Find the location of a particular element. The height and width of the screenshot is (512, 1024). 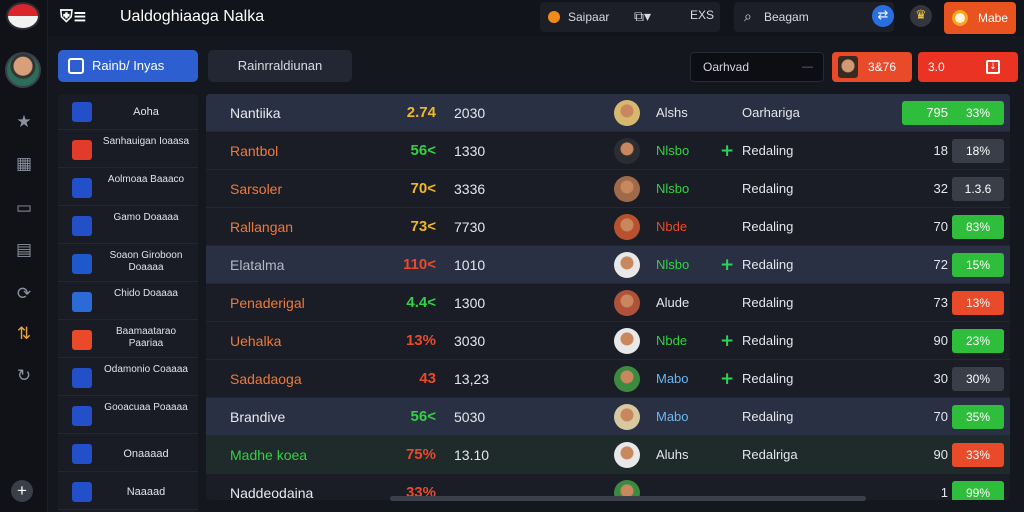

club-code: Alshs is located at coordinates (672, 112).